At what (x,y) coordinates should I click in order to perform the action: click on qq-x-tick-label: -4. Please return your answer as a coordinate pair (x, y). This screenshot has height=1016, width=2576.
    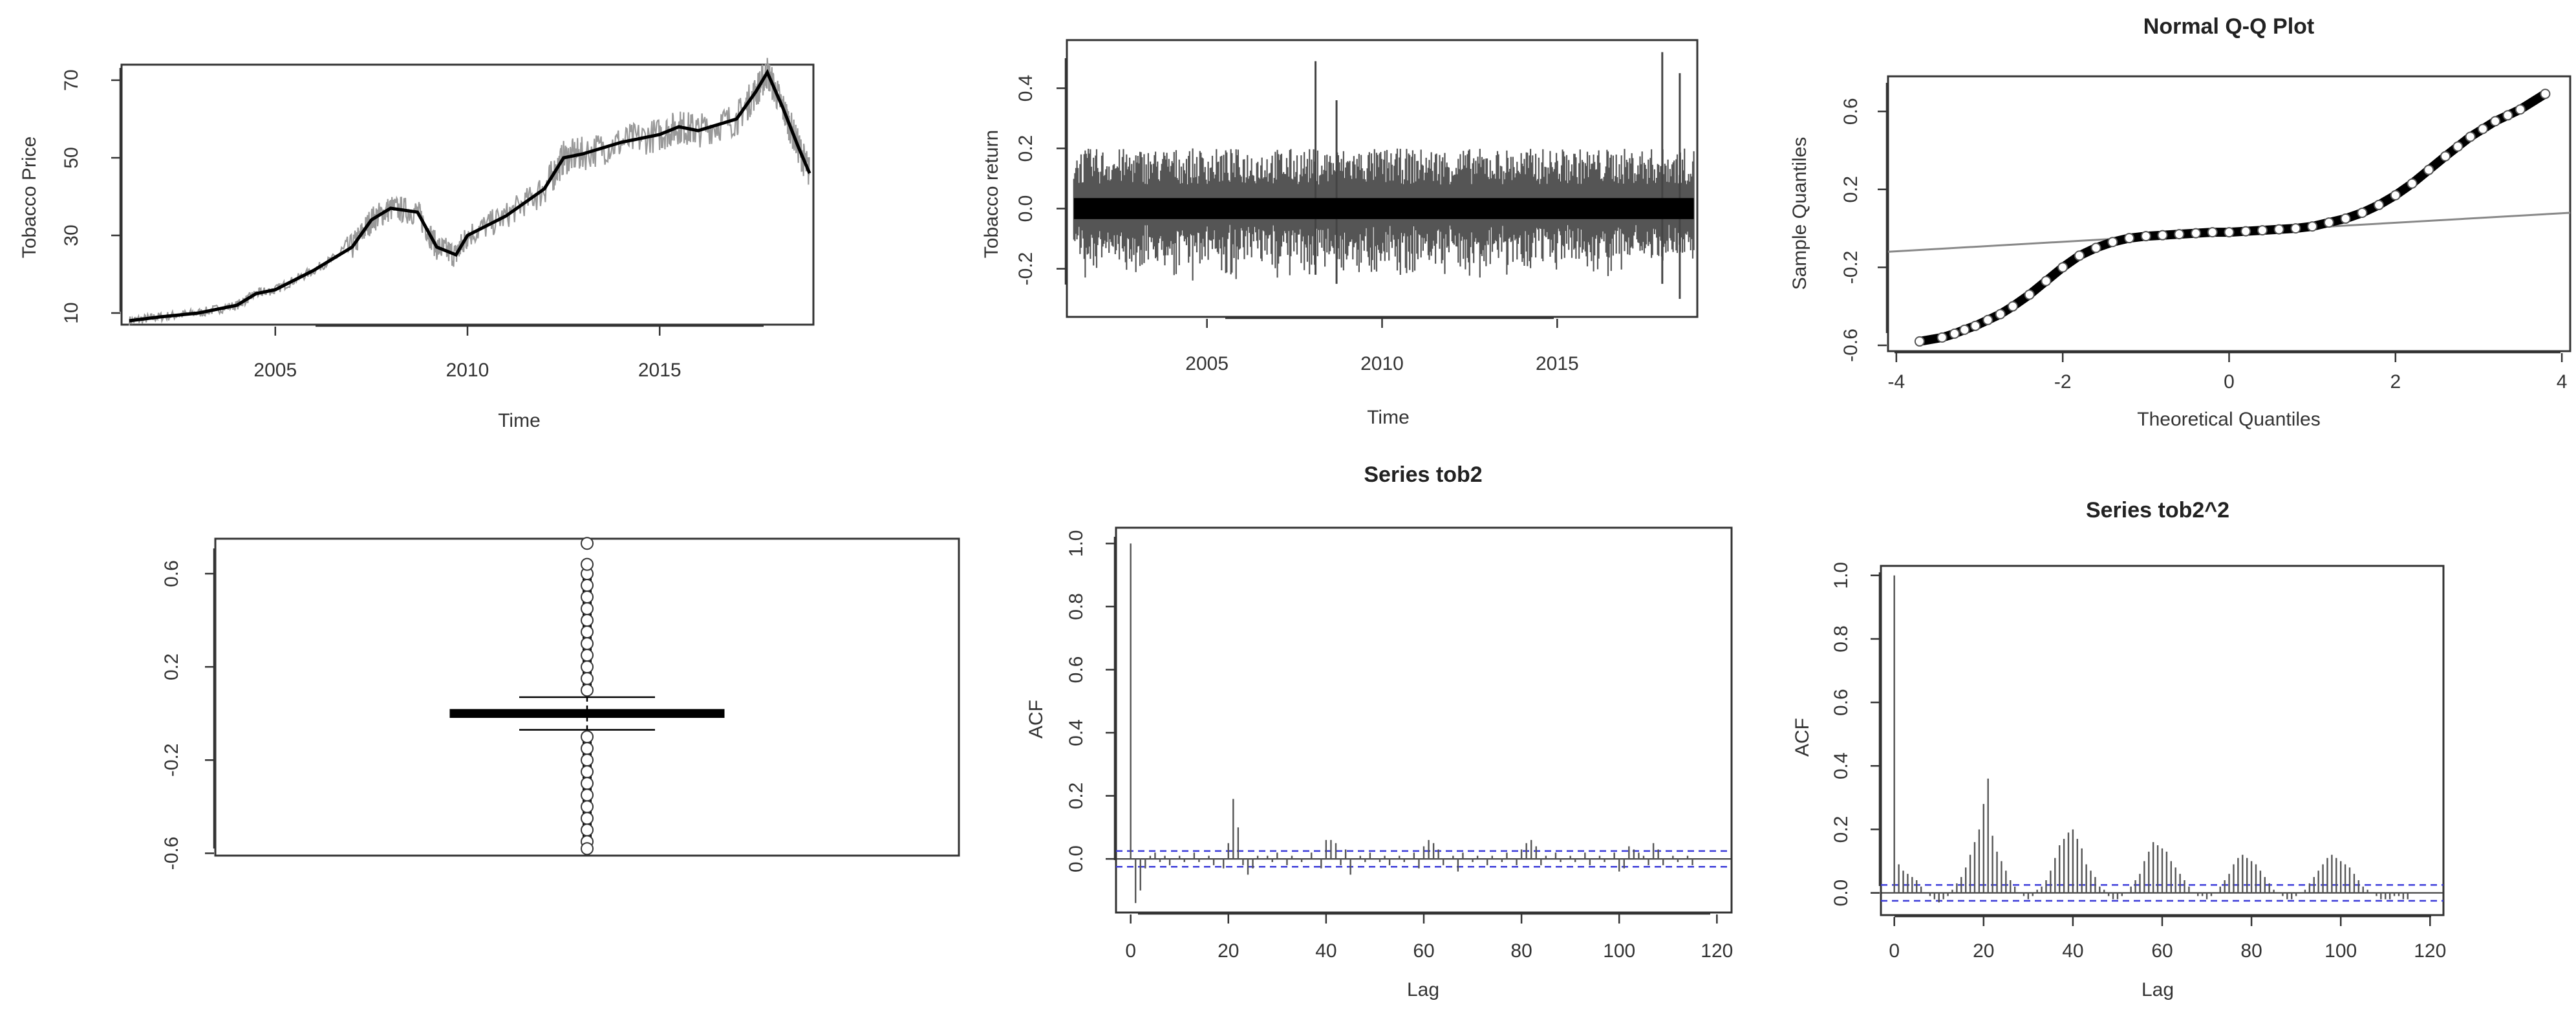
    Looking at the image, I should click on (1896, 382).